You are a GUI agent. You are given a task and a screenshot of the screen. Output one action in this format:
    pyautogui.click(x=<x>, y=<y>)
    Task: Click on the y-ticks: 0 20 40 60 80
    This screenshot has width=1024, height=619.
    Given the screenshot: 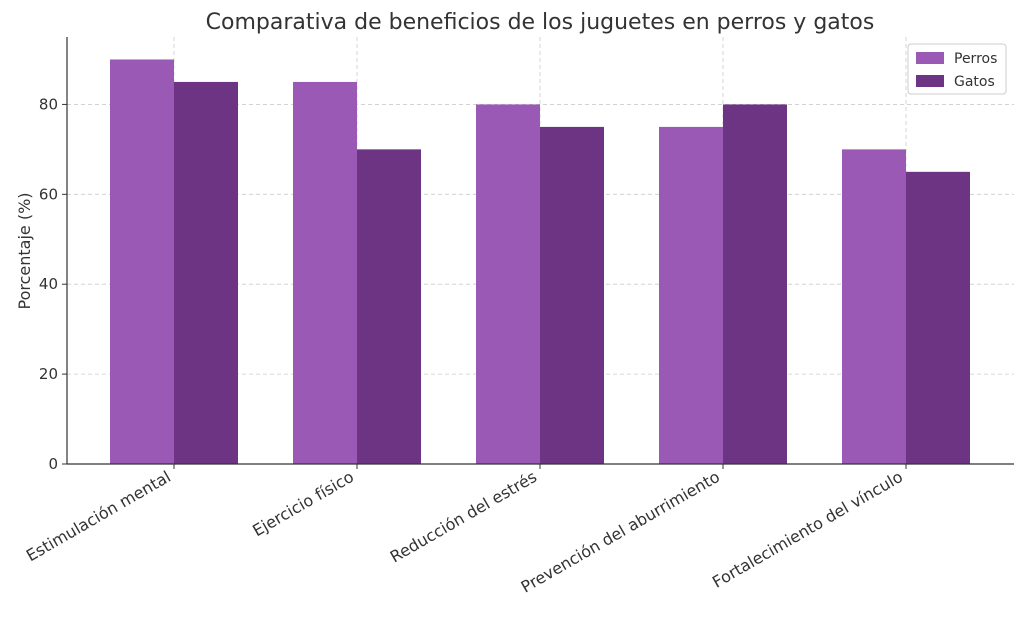 What is the action you would take?
    pyautogui.click(x=53, y=284)
    